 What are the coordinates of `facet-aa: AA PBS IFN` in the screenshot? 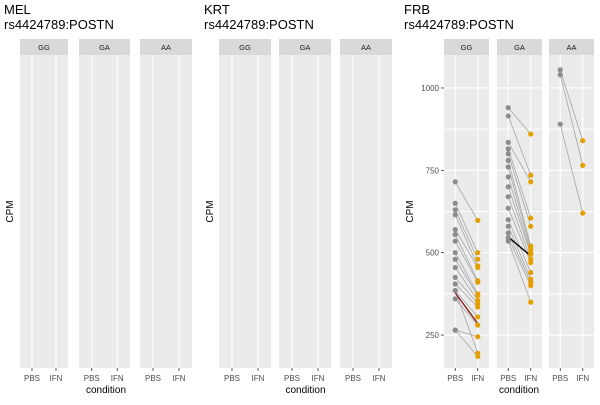 It's located at (571, 211).